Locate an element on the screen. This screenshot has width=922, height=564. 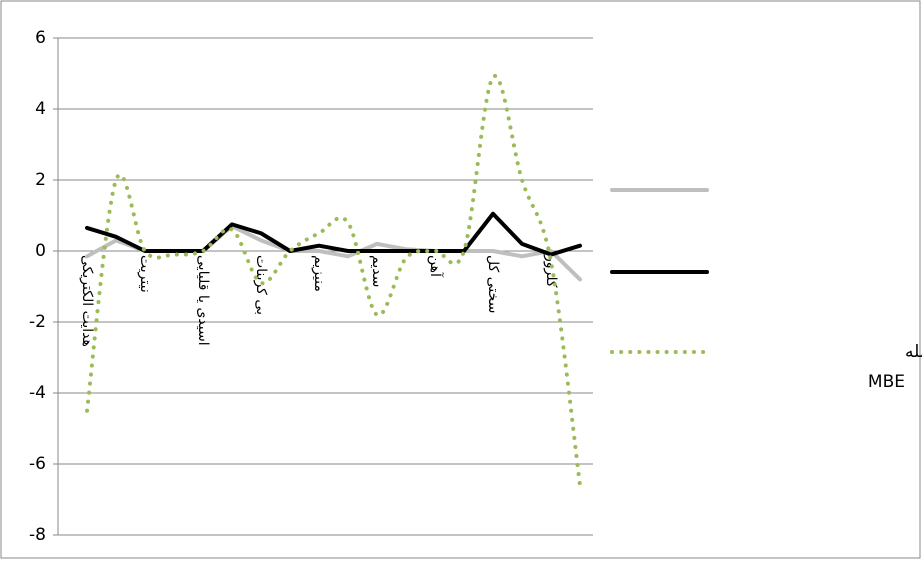
x-tick-label: آهن is located at coordinates (435, 266).